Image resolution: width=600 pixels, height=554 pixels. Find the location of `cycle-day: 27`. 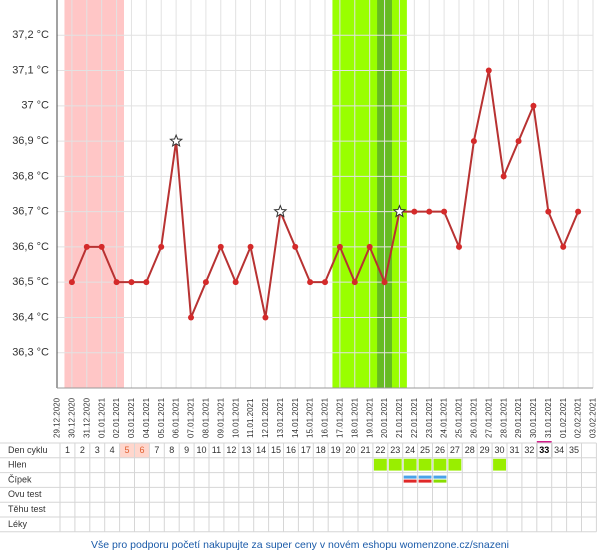

cycle-day: 27 is located at coordinates (455, 450).